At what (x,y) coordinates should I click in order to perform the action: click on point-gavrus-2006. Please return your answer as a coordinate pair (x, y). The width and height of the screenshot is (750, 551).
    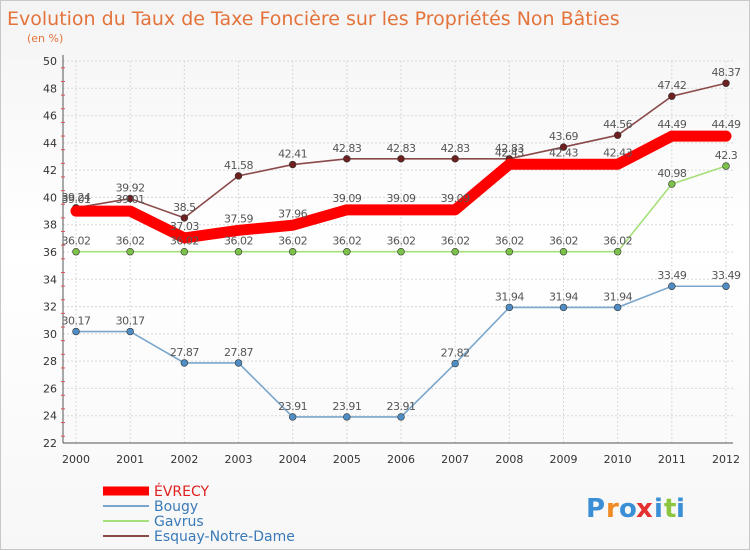
    Looking at the image, I should click on (401, 252).